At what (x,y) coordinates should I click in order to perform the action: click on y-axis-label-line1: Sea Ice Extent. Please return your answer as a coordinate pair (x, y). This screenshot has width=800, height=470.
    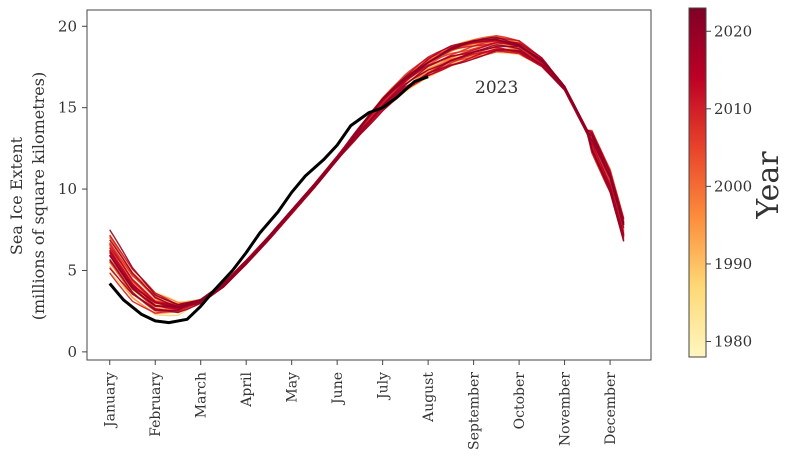
    Looking at the image, I should click on (16, 195).